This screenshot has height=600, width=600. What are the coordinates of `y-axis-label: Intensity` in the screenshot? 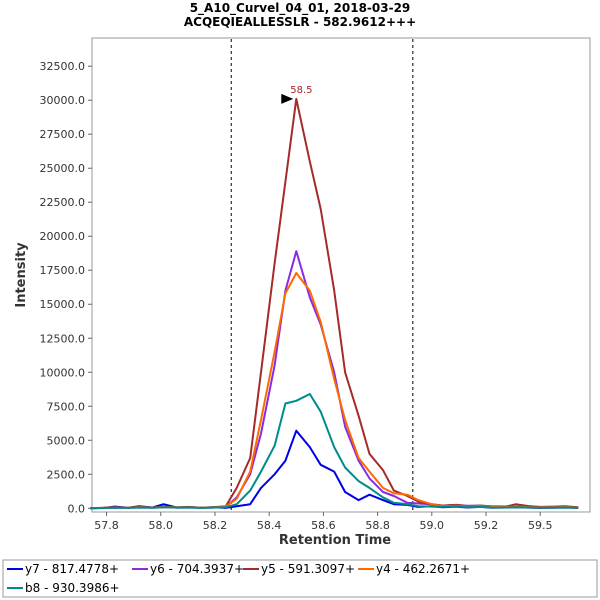 It's located at (21, 275).